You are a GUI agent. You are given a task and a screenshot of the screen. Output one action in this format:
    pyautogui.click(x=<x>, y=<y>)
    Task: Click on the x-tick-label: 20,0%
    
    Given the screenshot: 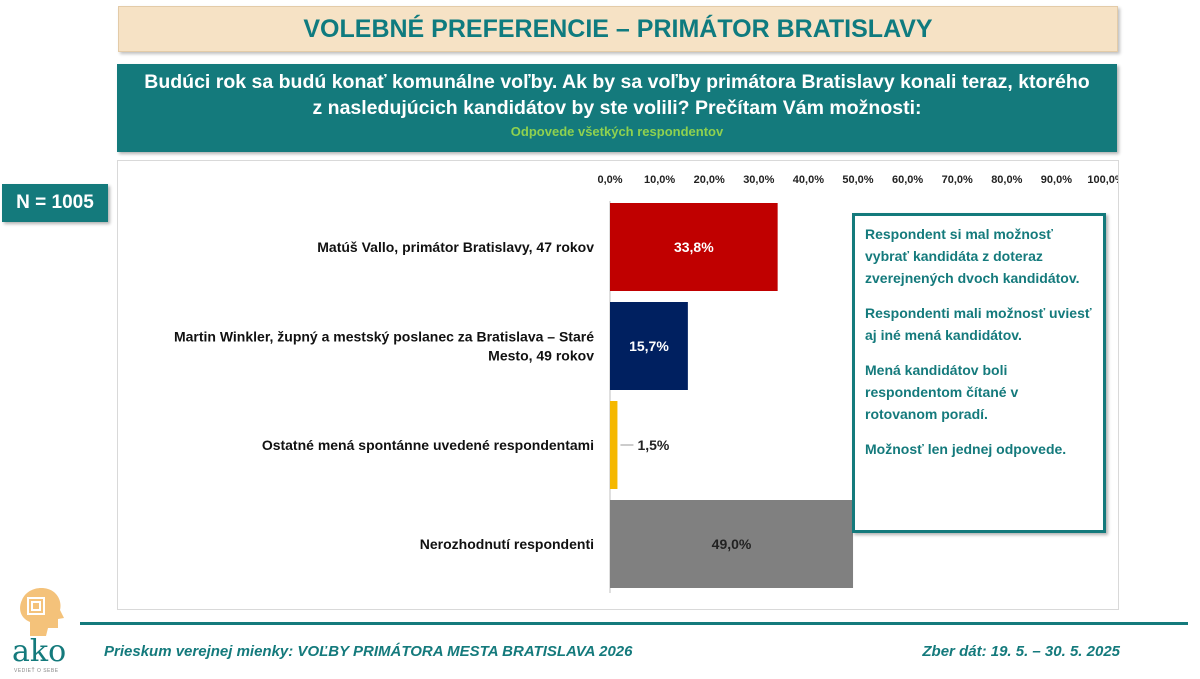 What is the action you would take?
    pyautogui.click(x=709, y=180)
    